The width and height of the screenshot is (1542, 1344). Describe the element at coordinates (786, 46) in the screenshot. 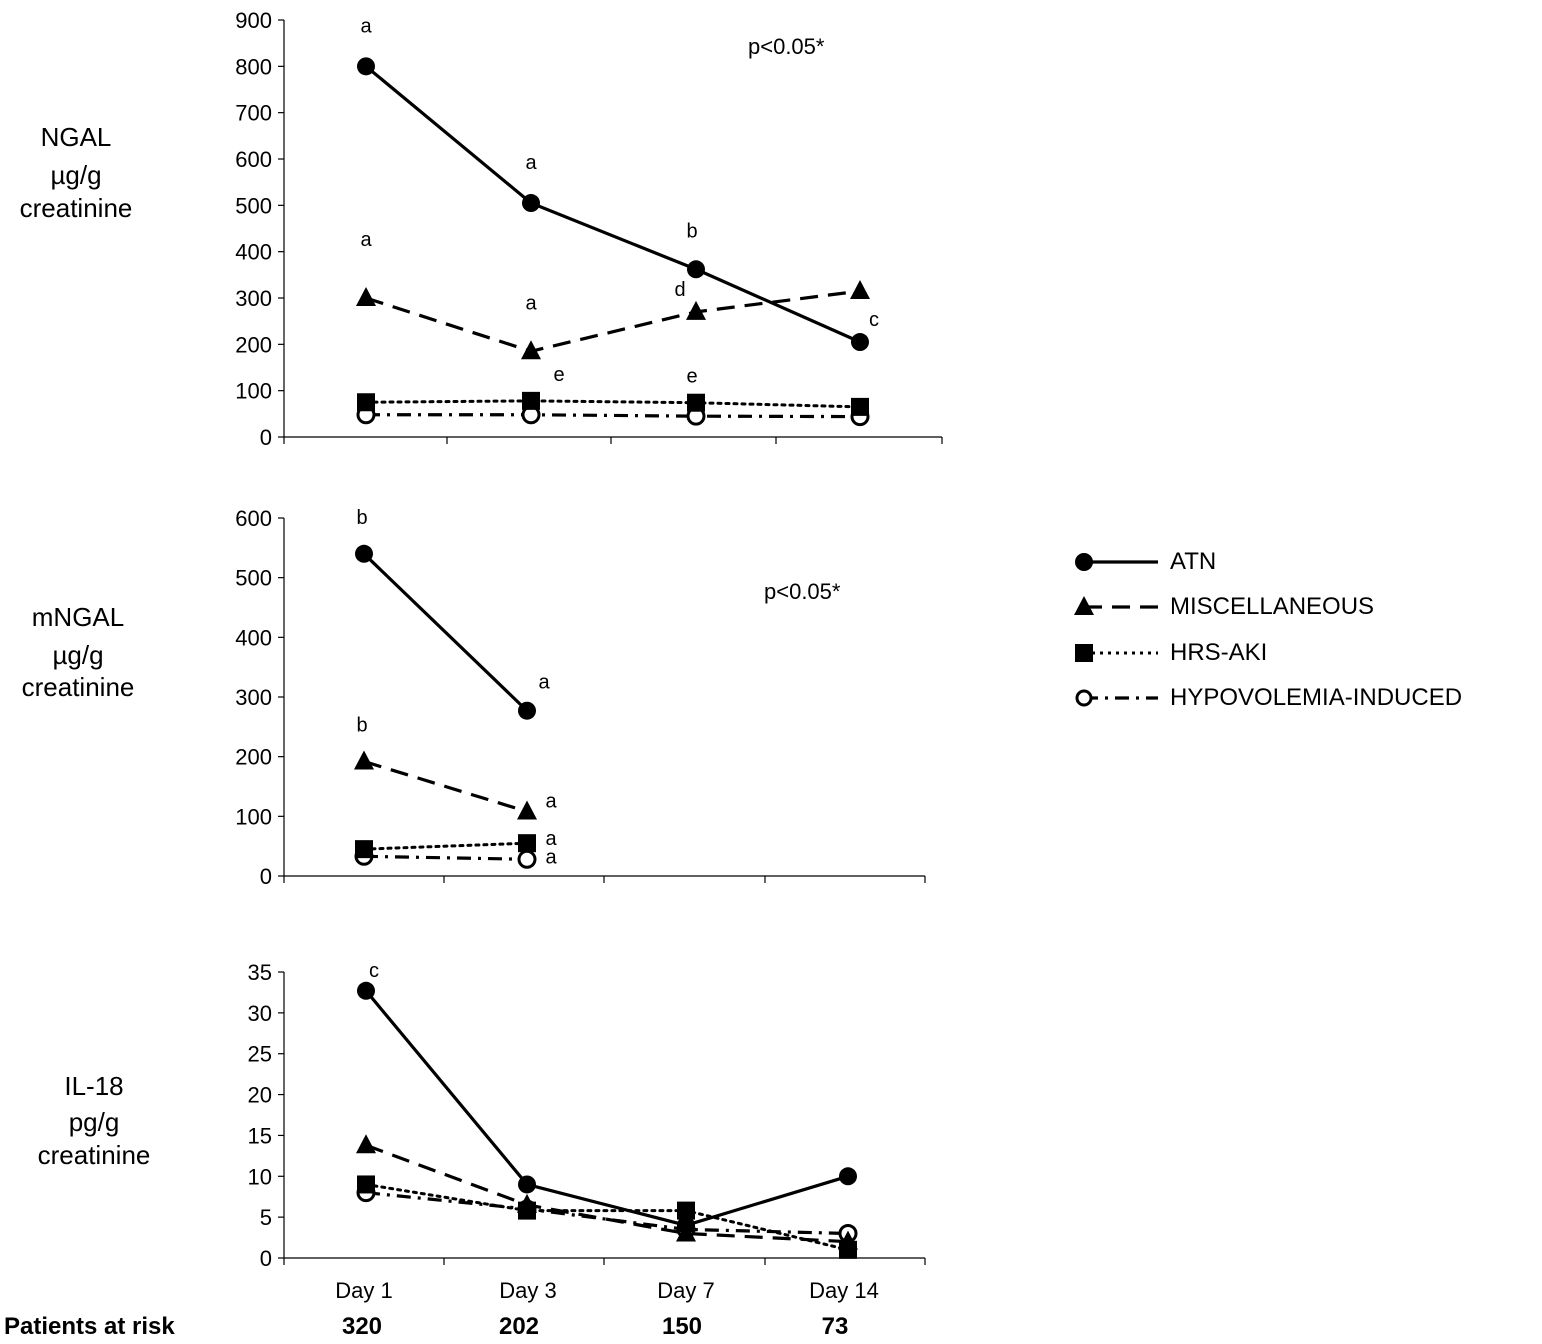

I see `ngal-pvalue: p<0.05*` at that location.